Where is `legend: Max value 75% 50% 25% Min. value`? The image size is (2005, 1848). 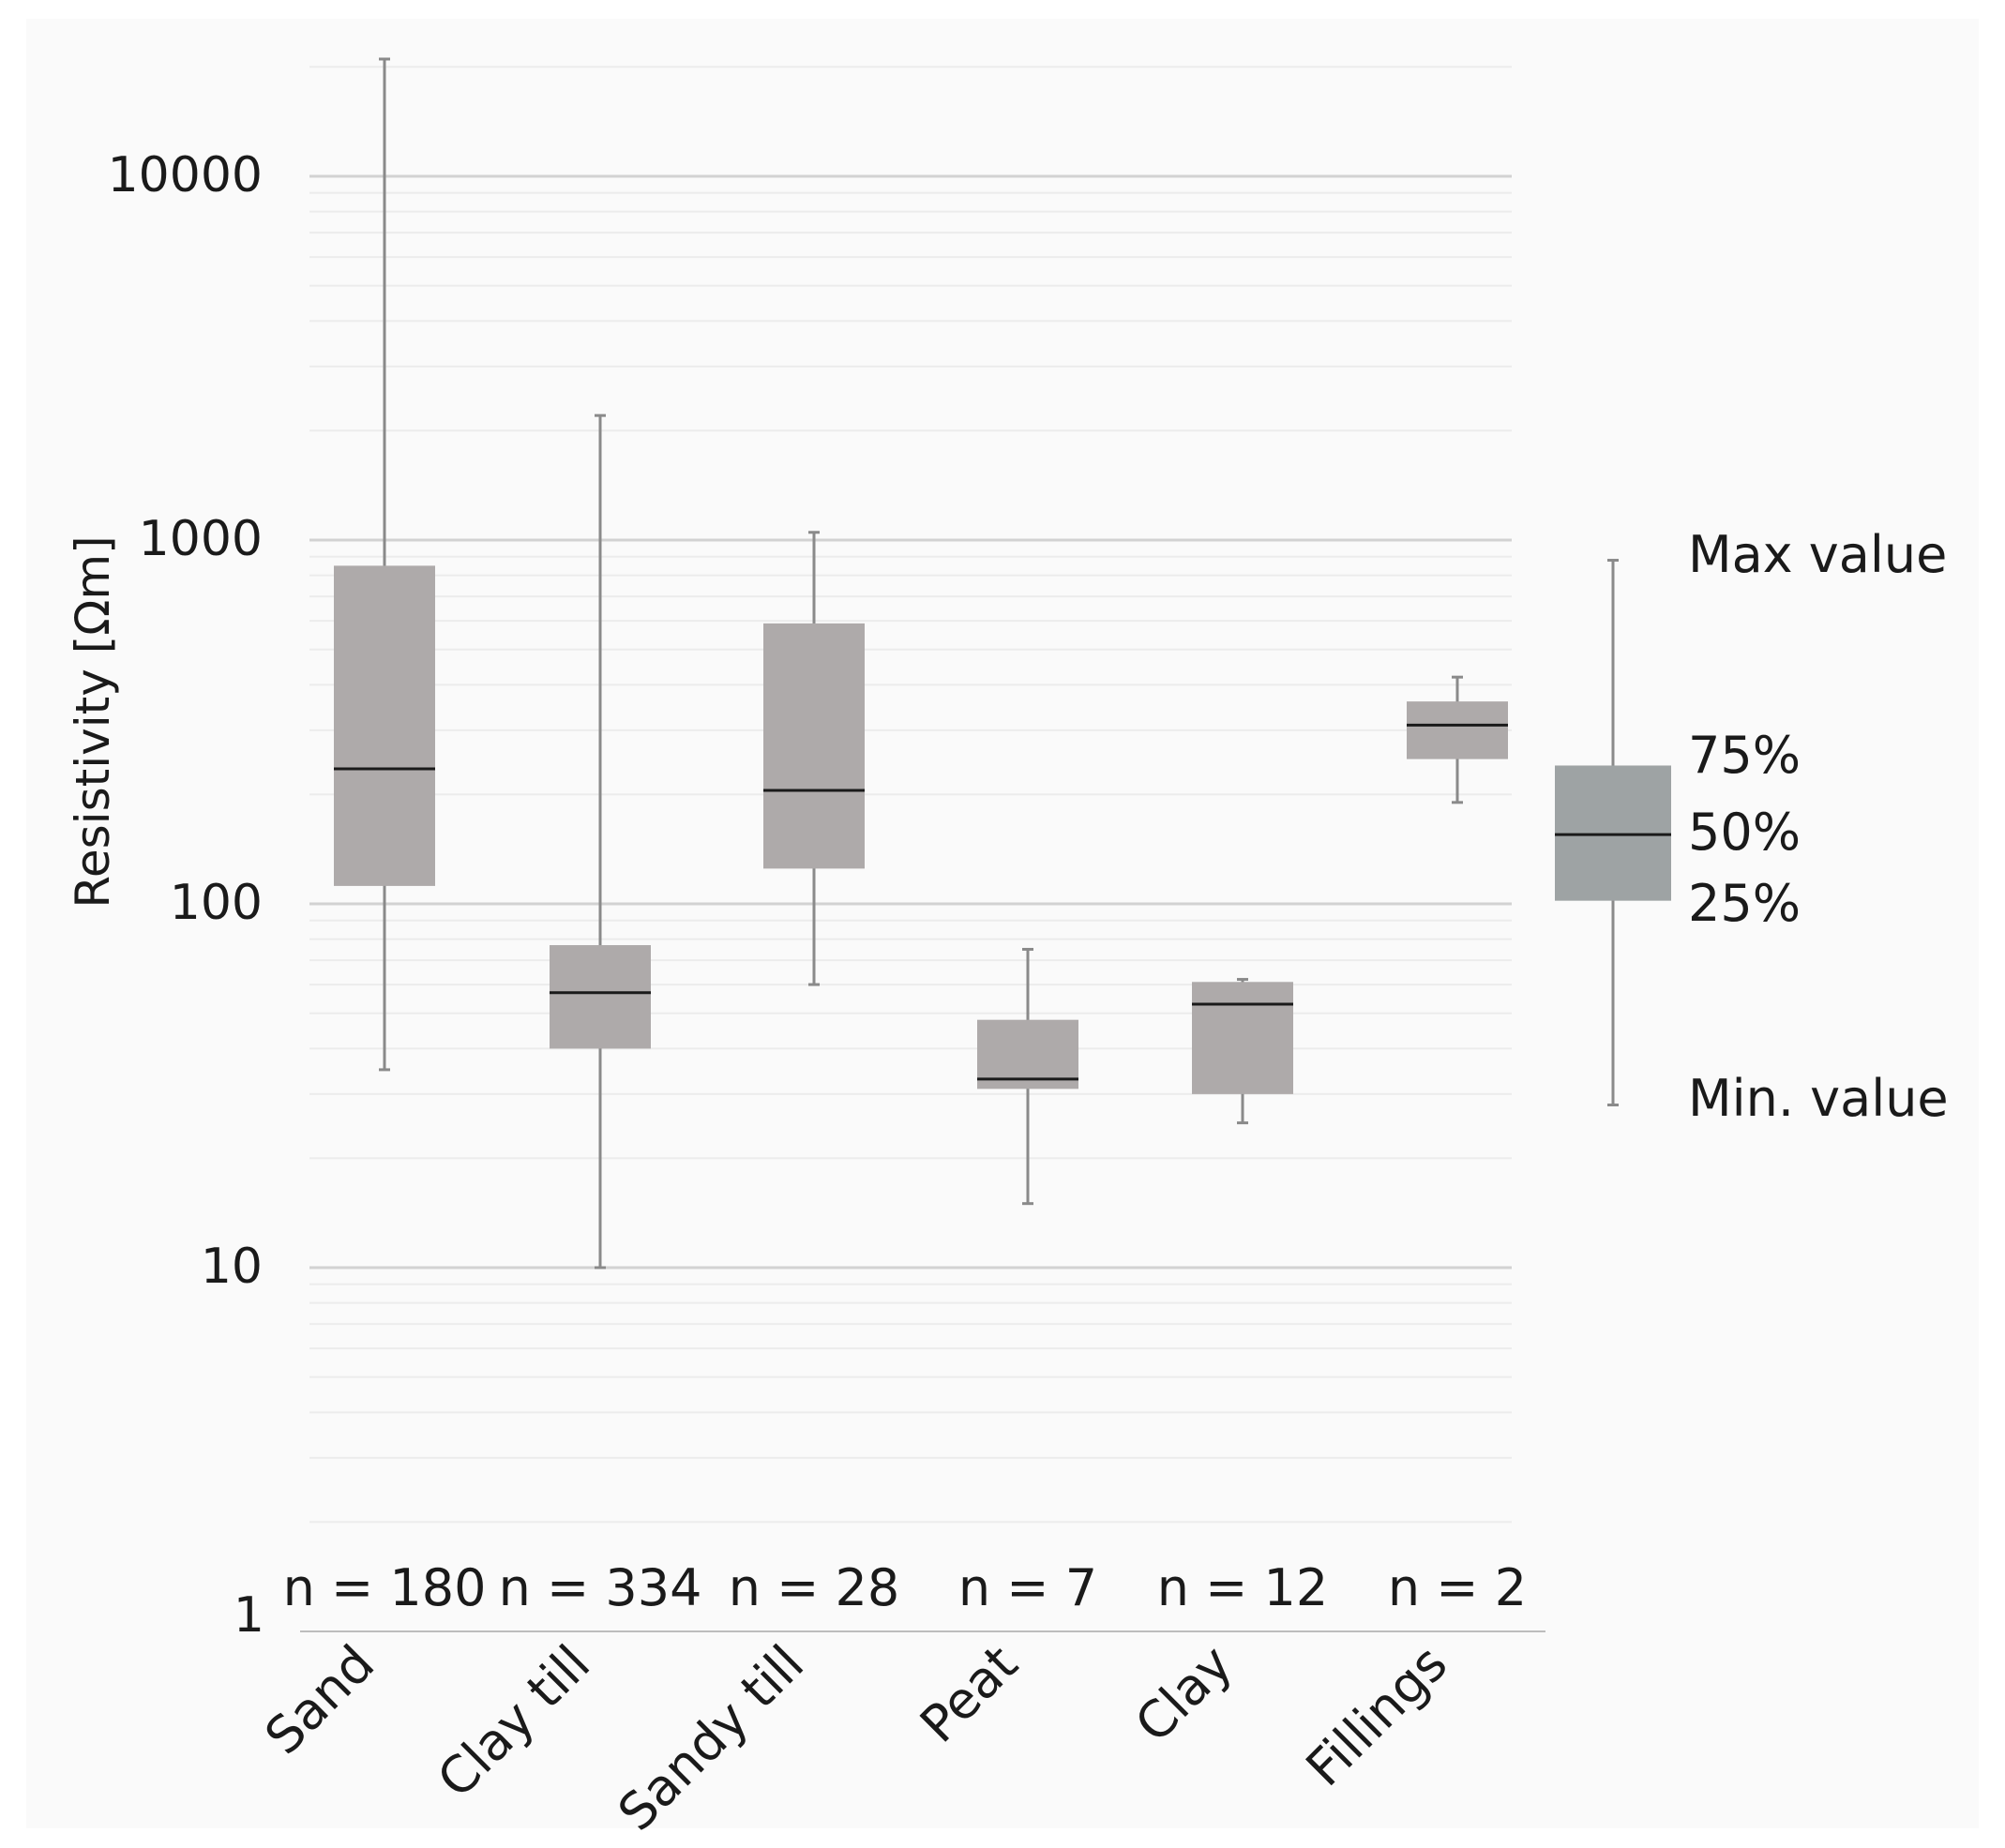
legend: Max value 75% 50% 25% Min. value is located at coordinates (1752, 826).